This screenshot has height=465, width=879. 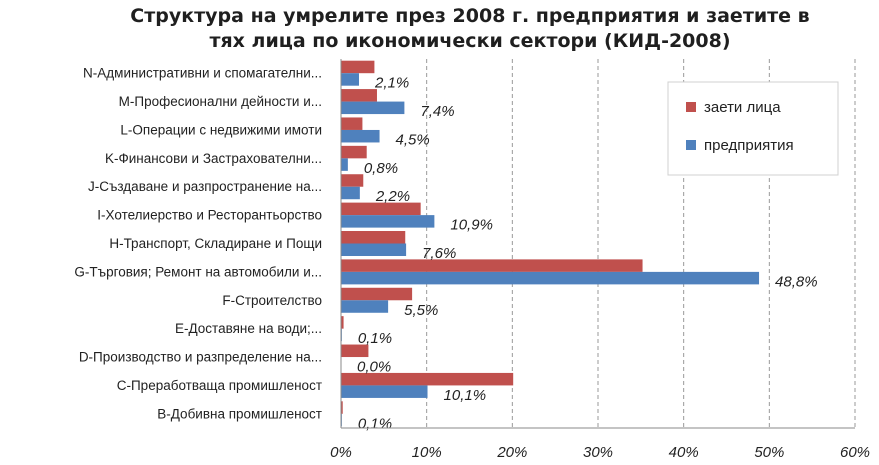 What do you see at coordinates (209, 215) in the screenshot?
I see `category-label: I-Хотелиерство и Ресторантьорство` at bounding box center [209, 215].